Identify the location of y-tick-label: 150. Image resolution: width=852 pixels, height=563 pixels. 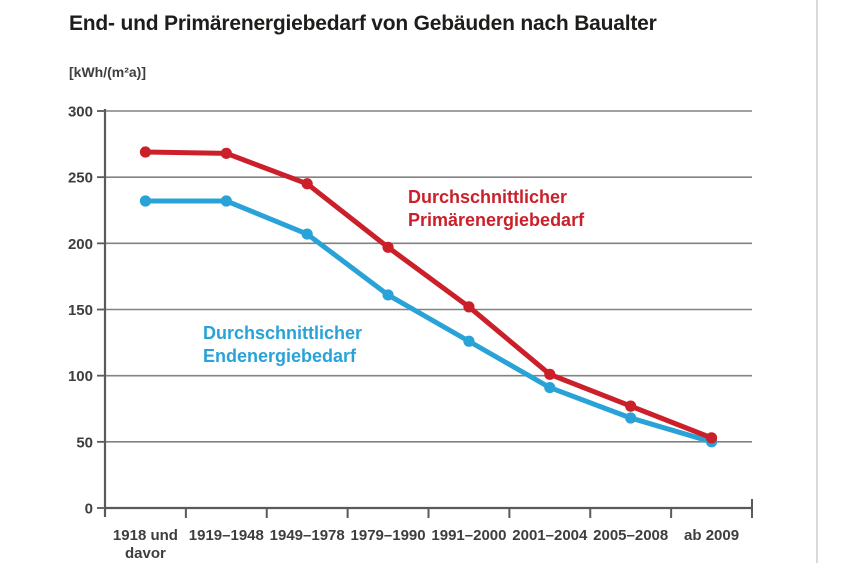
(80, 310).